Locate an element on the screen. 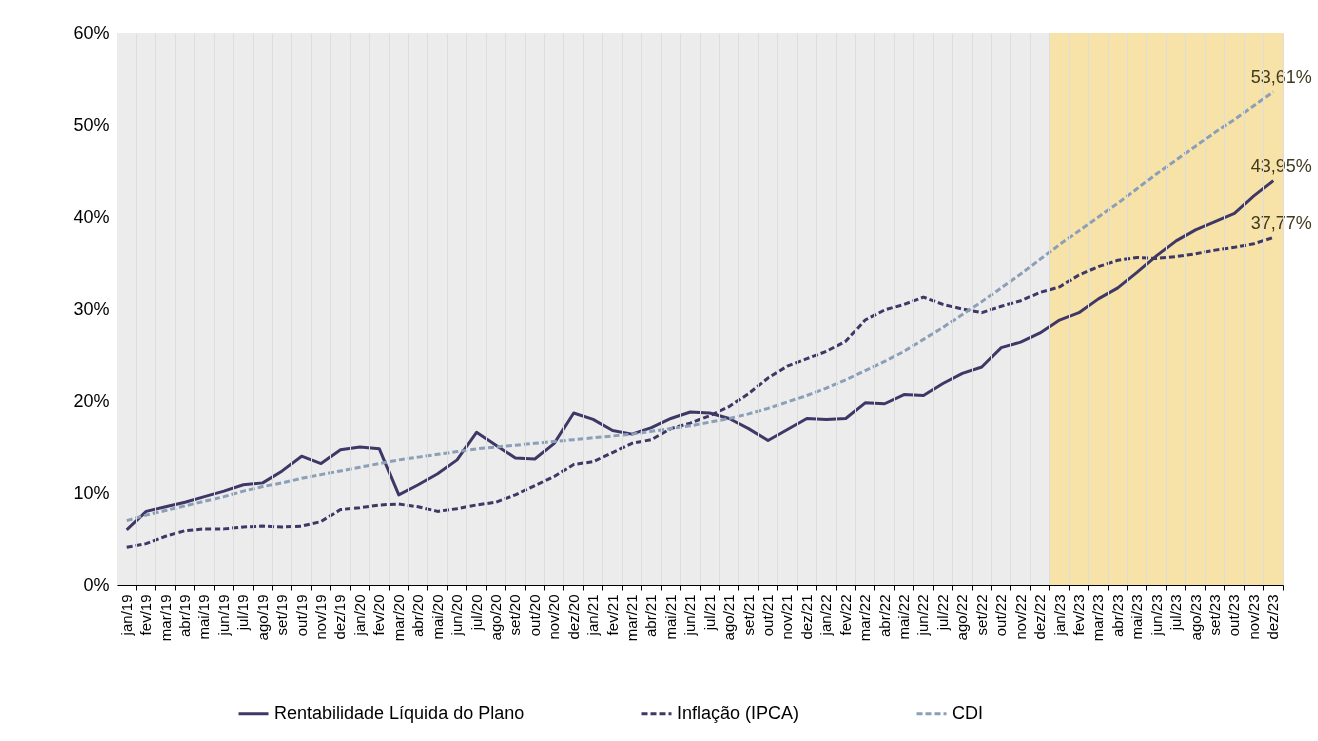 The image size is (1318, 741). x-tick-label: ago/22 is located at coordinates (962, 617).